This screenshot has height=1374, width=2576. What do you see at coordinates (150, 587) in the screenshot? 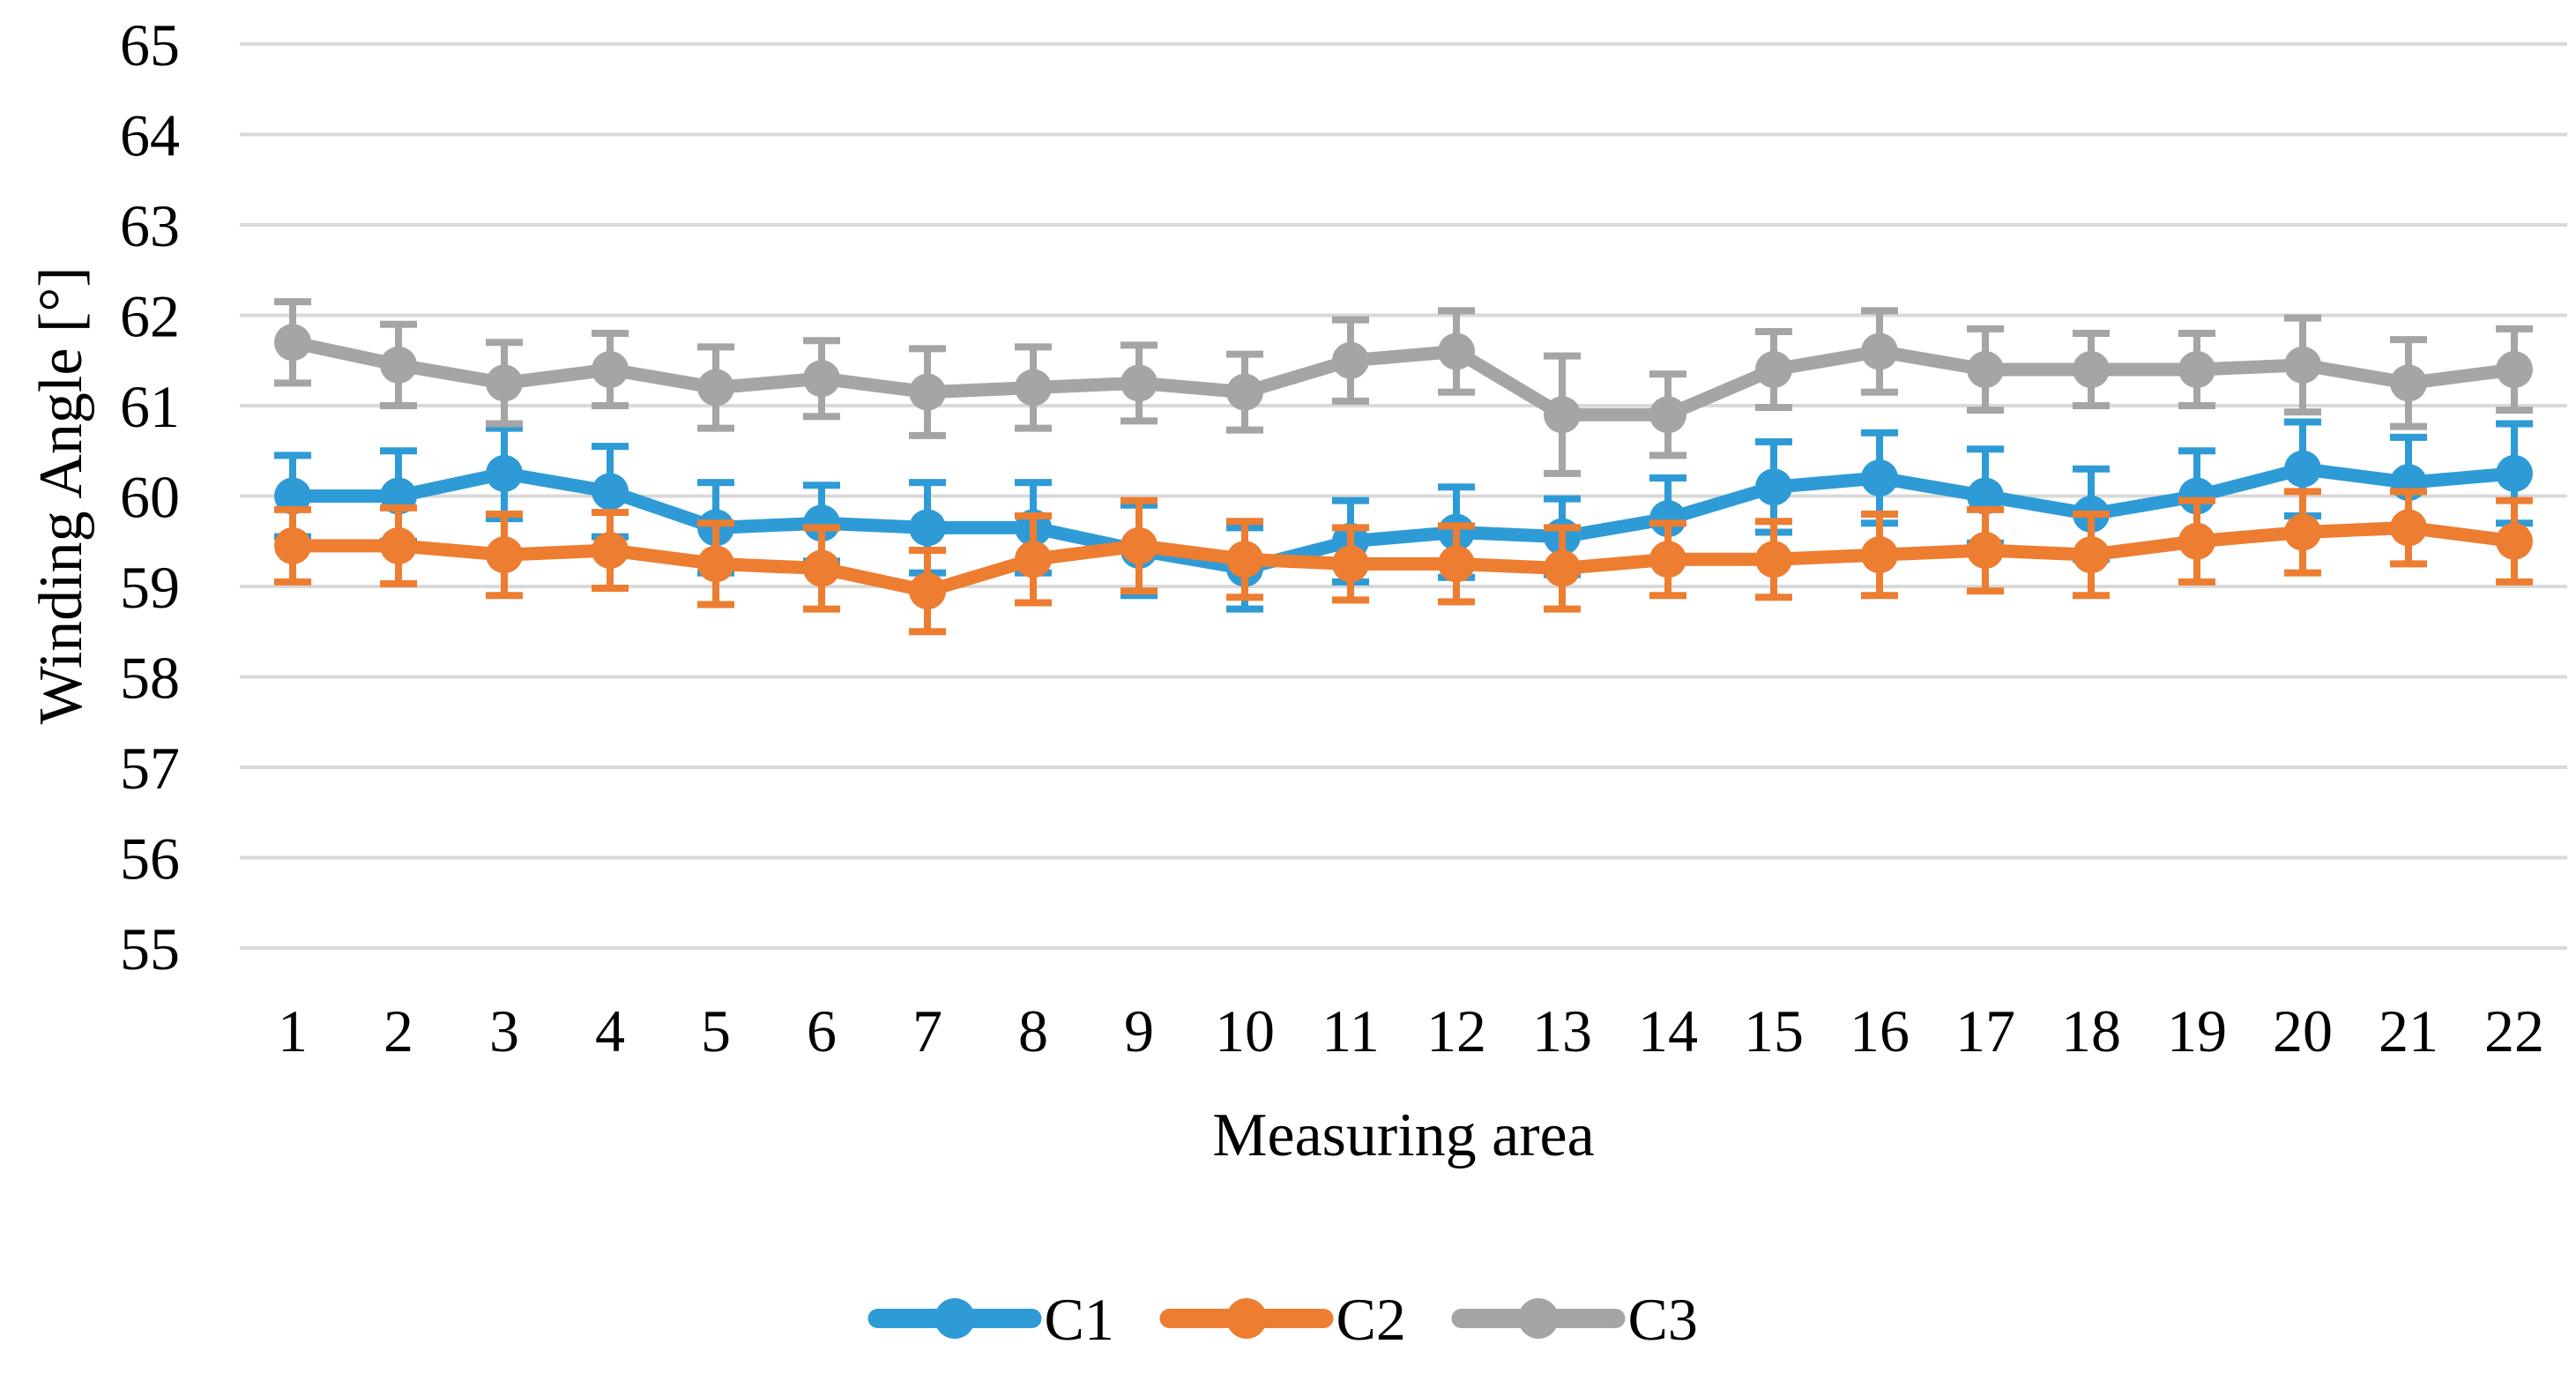
I see `y-tick-label-59: 59` at bounding box center [150, 587].